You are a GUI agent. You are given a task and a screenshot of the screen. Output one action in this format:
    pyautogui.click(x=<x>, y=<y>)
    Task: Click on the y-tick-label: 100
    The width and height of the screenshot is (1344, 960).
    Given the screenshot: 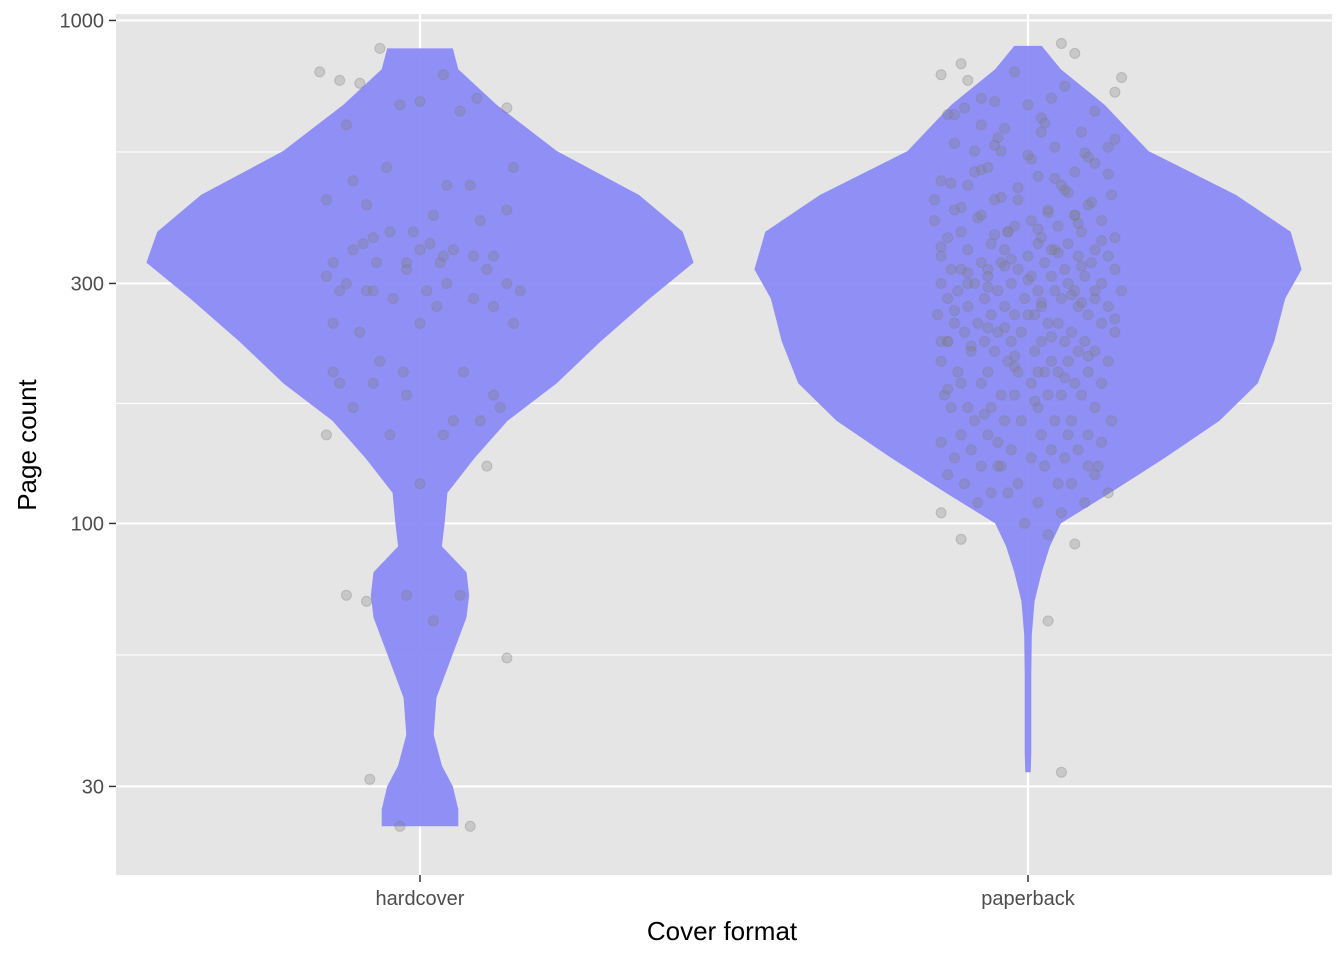 What is the action you would take?
    pyautogui.click(x=87, y=524)
    